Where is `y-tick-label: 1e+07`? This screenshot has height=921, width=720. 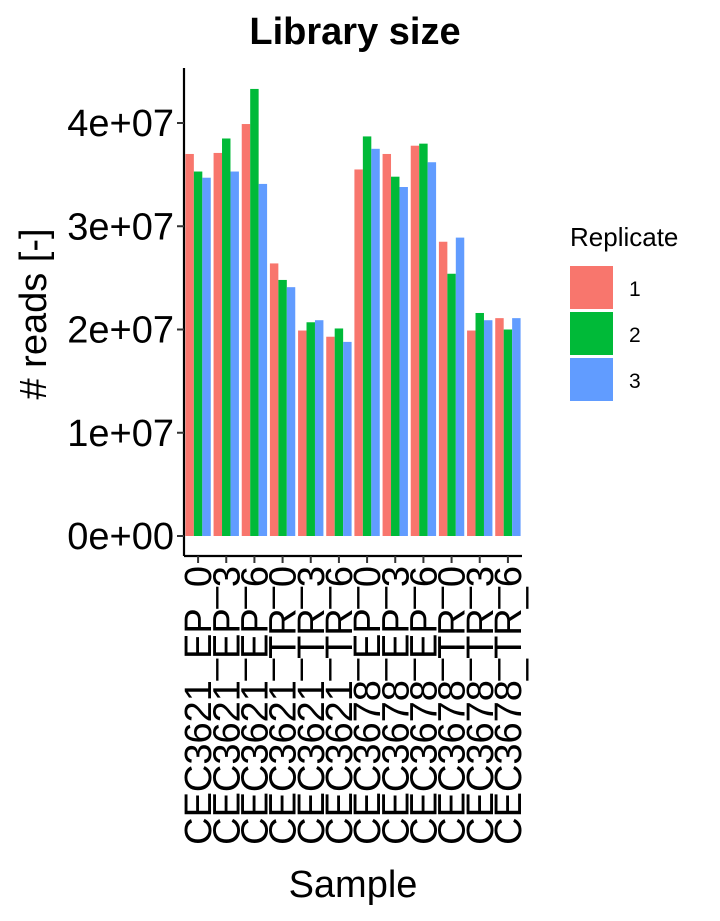 y-tick-label: 1e+07 is located at coordinates (120, 434).